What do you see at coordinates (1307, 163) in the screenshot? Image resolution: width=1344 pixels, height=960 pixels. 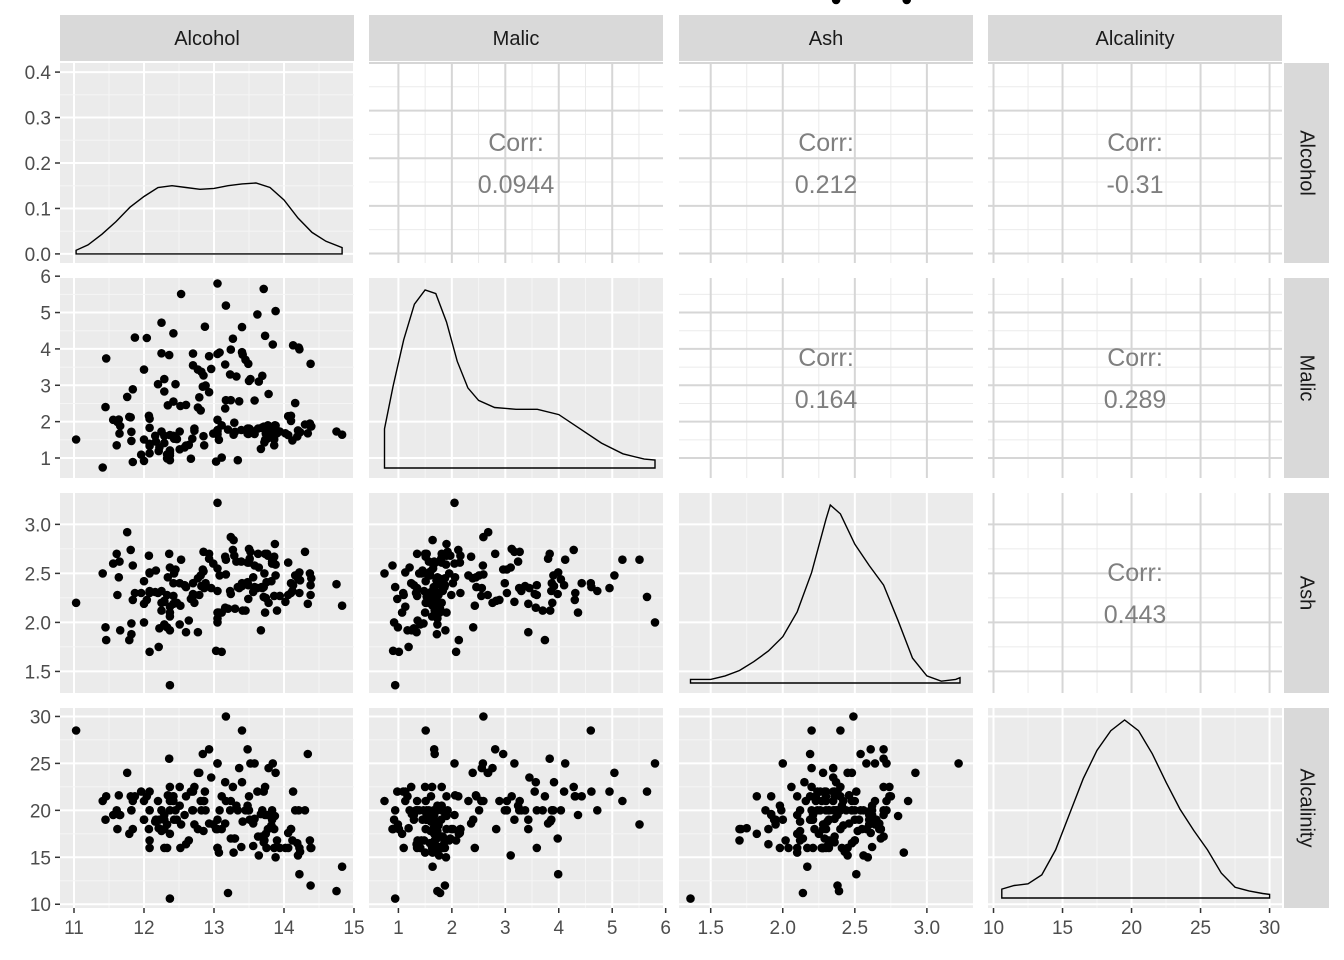 I see `row-strip-label-alcohol: Alcohol` at bounding box center [1307, 163].